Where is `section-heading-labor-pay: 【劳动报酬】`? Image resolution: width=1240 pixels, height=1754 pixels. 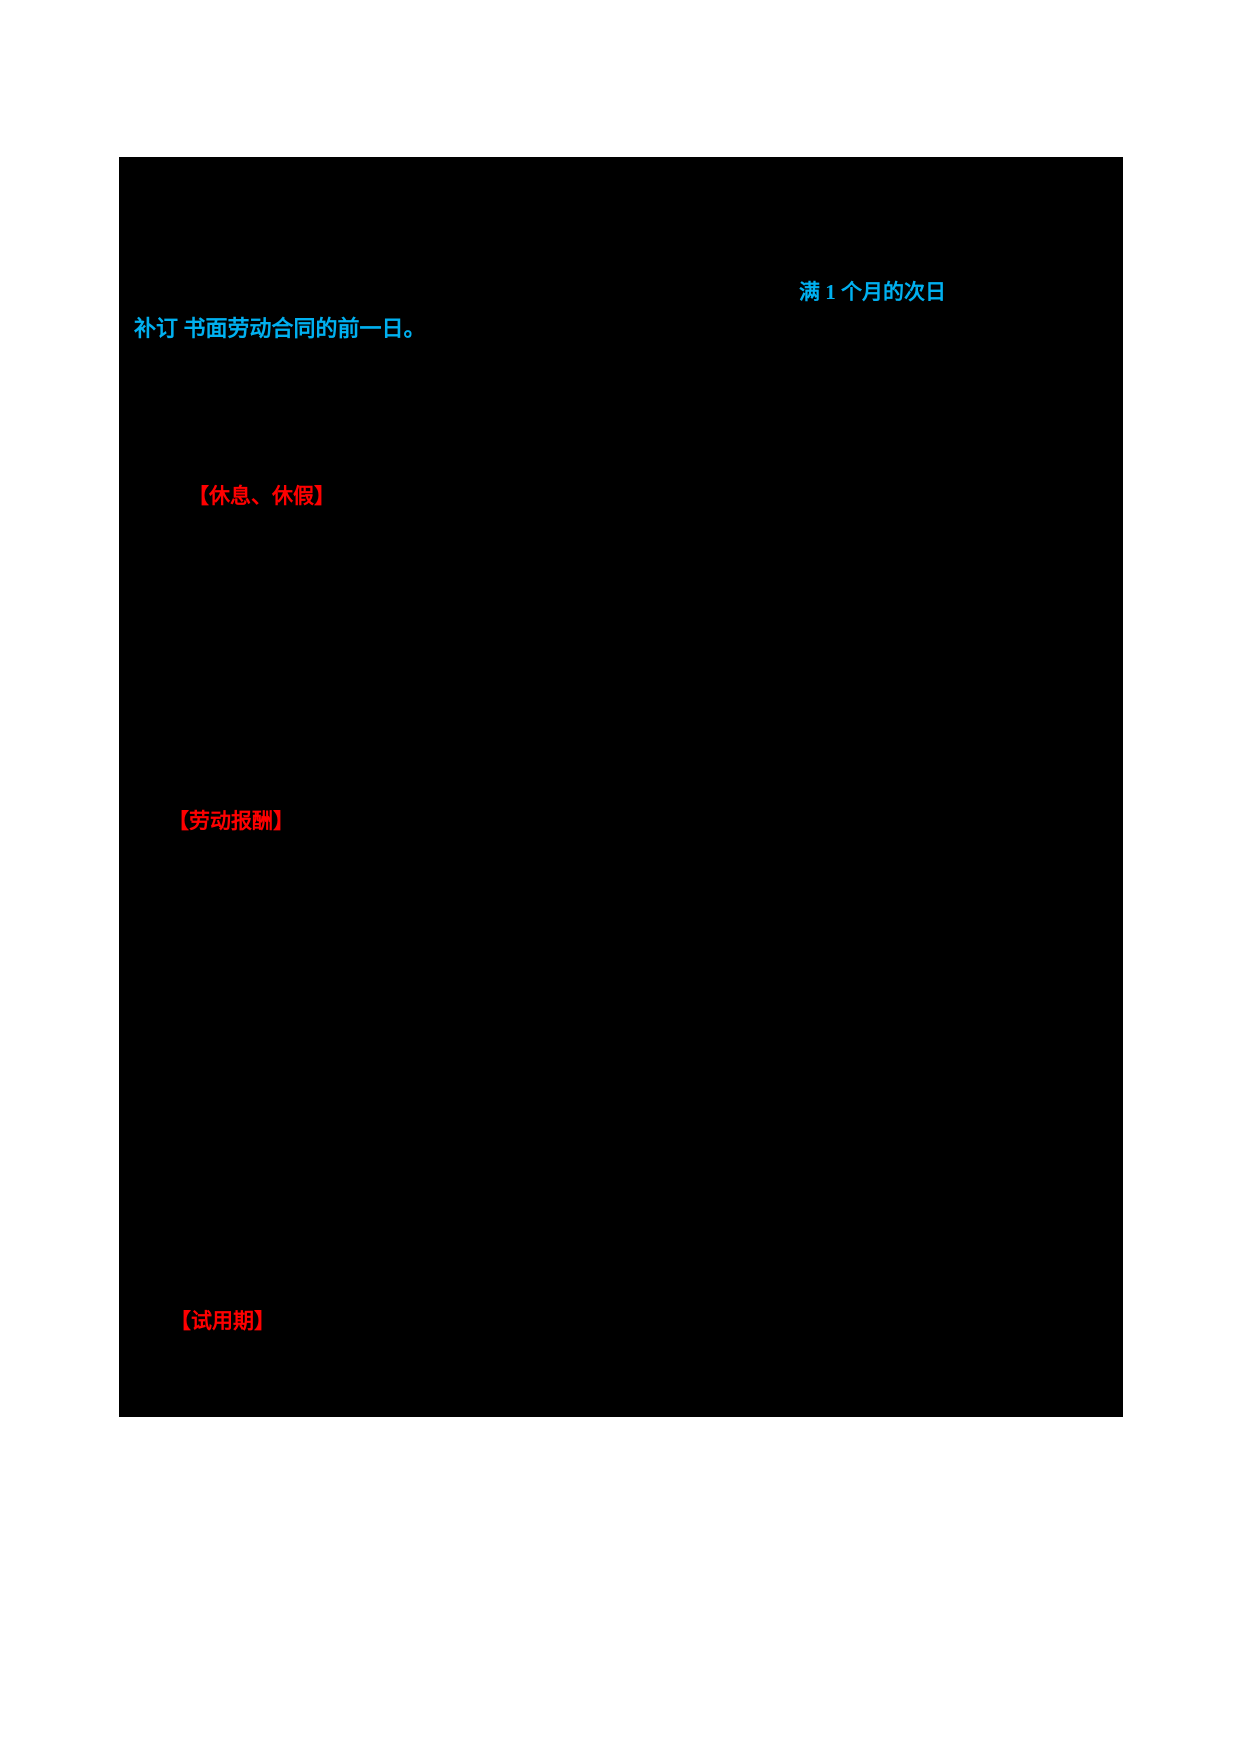
section-heading-labor-pay: 【劳动报酬】 is located at coordinates (231, 821).